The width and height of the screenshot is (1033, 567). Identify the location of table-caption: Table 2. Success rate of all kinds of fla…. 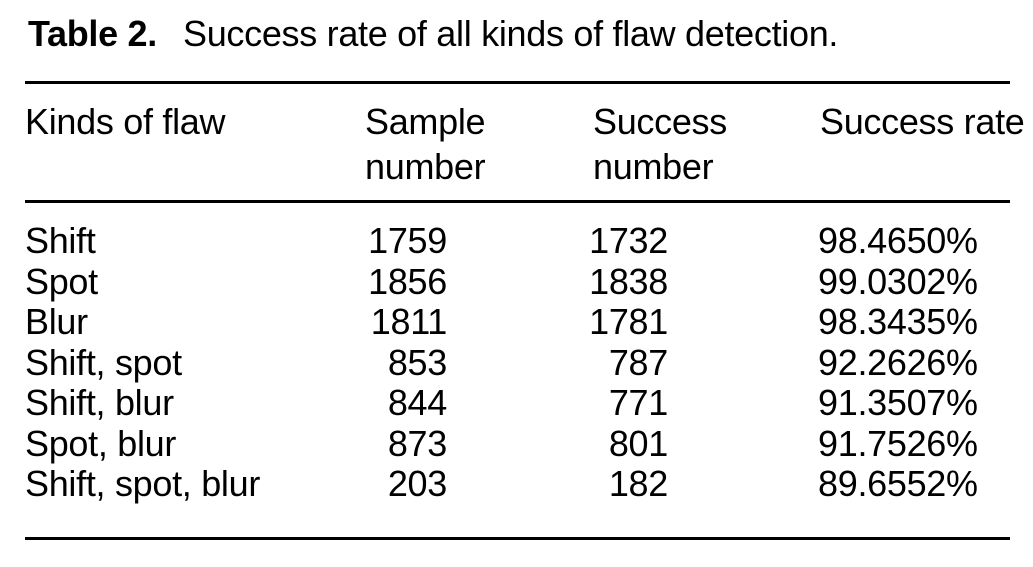
(433, 34).